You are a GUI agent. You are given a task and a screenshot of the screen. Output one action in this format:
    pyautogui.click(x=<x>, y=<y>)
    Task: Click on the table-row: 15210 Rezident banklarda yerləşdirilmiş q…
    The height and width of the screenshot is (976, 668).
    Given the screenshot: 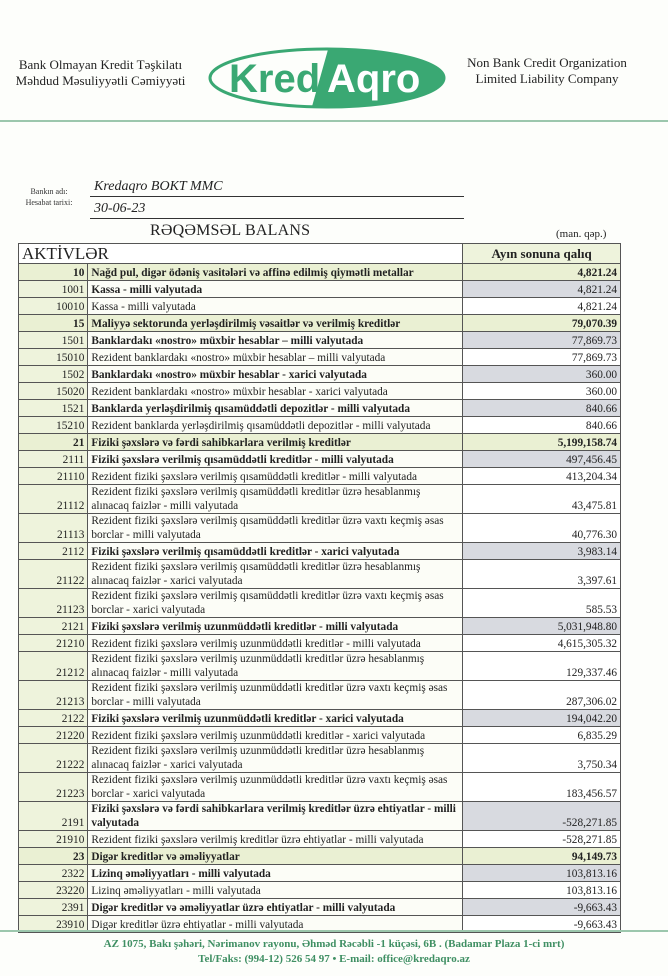 What is the action you would take?
    pyautogui.click(x=319, y=425)
    